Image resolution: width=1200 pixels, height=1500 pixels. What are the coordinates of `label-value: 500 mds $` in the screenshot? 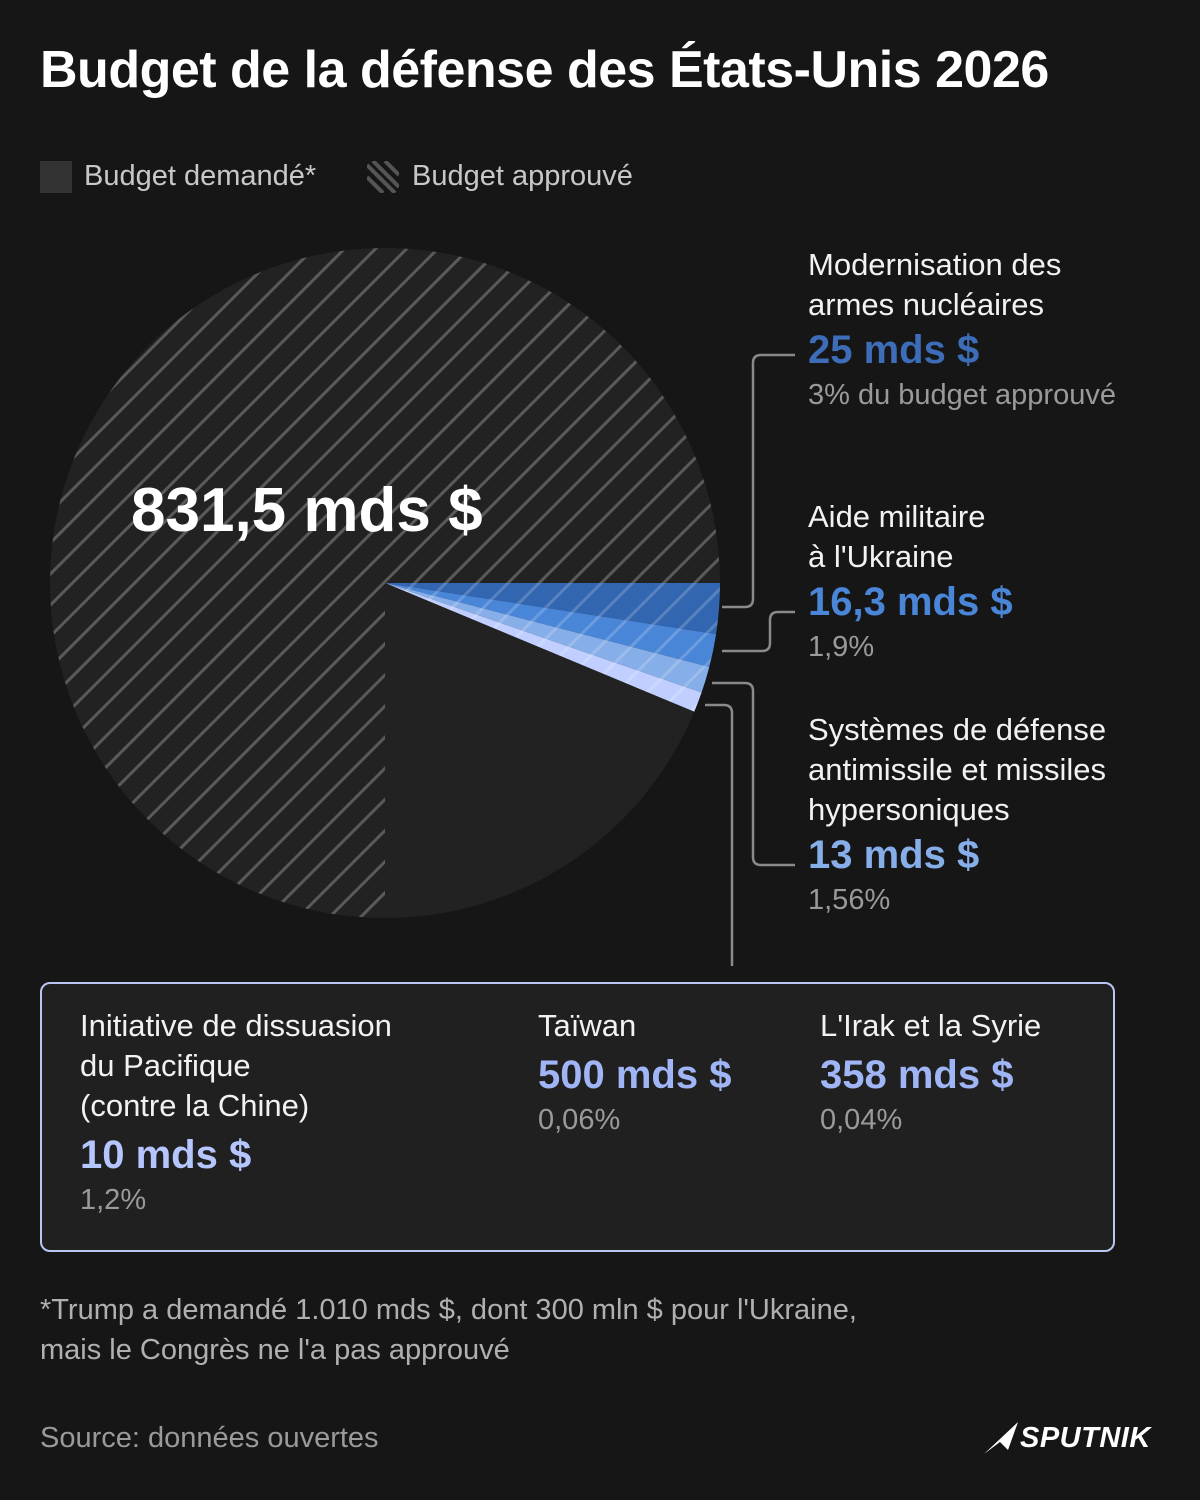 It's located at (635, 1075).